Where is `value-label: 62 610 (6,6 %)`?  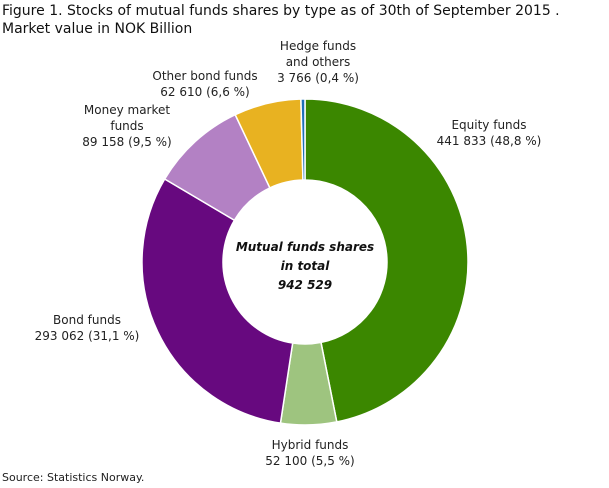 value-label: 62 610 (6,6 %) is located at coordinates (205, 92).